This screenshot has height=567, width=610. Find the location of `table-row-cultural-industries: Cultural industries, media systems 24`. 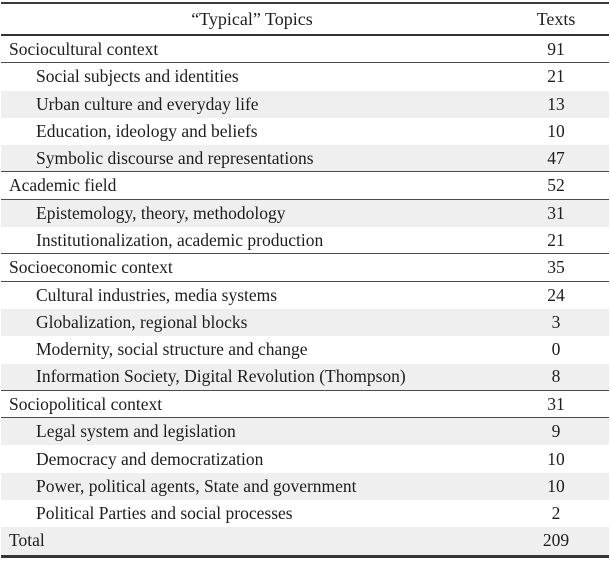

table-row-cultural-industries: Cultural industries, media systems 24 is located at coordinates (305, 295).